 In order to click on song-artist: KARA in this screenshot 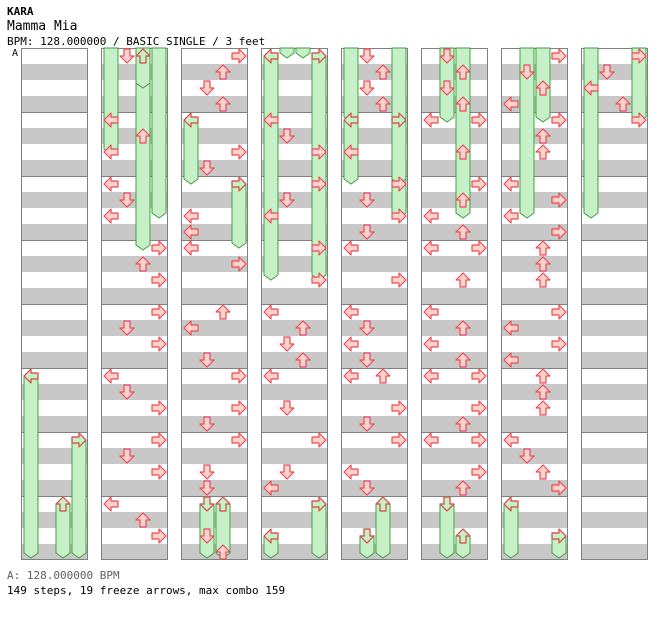, I will do `click(20, 11)`.